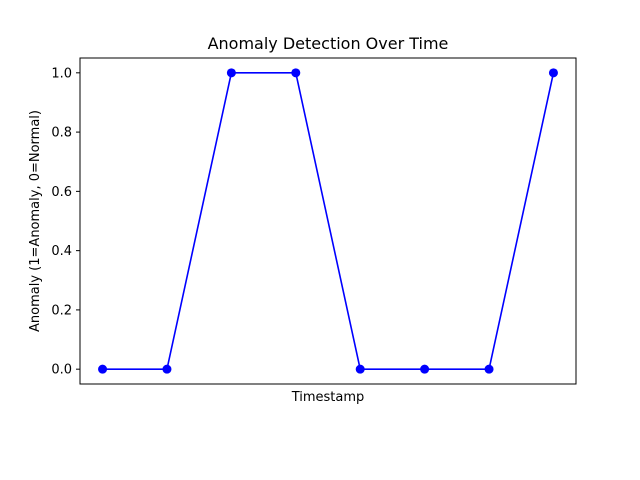  What do you see at coordinates (65, 222) in the screenshot?
I see `y-axis: 0.0 0.2 0.4 0.6 0.8 1.0` at bounding box center [65, 222].